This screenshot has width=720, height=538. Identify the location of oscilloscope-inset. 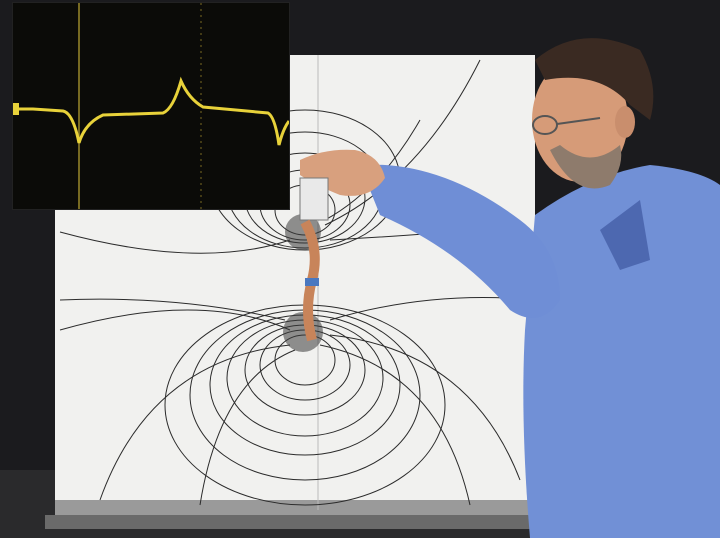
(151, 106).